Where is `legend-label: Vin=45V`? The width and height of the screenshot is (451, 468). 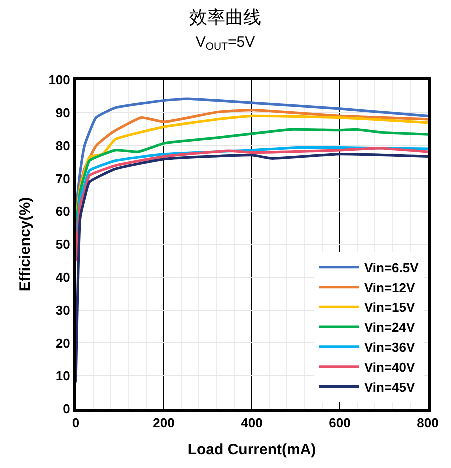
legend-label: Vin=45V is located at coordinates (390, 387).